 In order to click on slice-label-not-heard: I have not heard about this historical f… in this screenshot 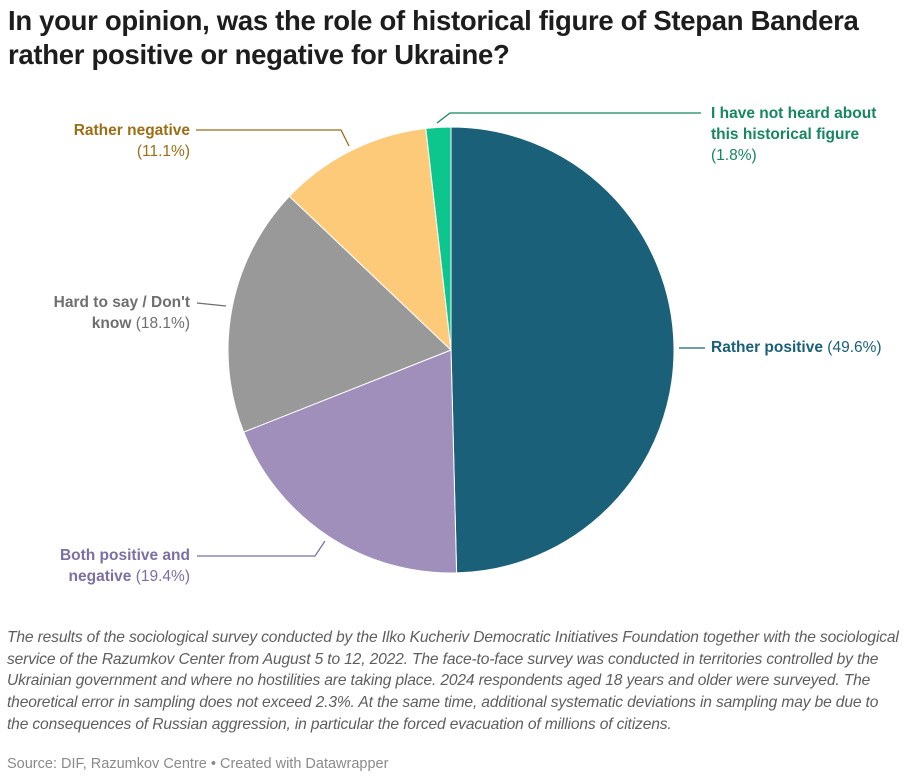, I will do `click(793, 134)`.